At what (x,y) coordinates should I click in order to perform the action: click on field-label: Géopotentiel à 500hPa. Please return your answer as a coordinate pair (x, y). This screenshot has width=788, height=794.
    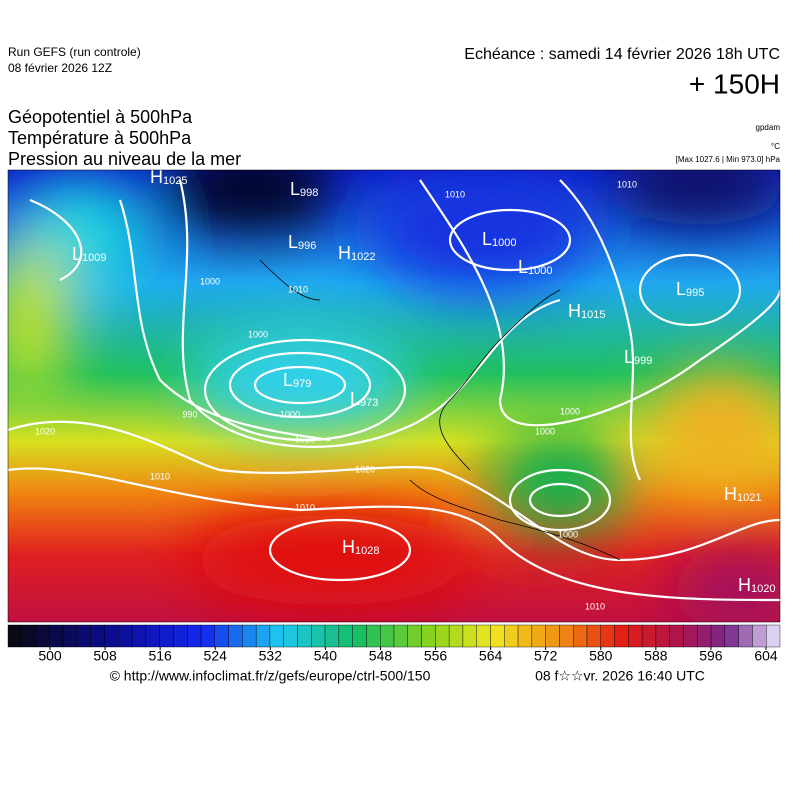
    Looking at the image, I should click on (100, 117).